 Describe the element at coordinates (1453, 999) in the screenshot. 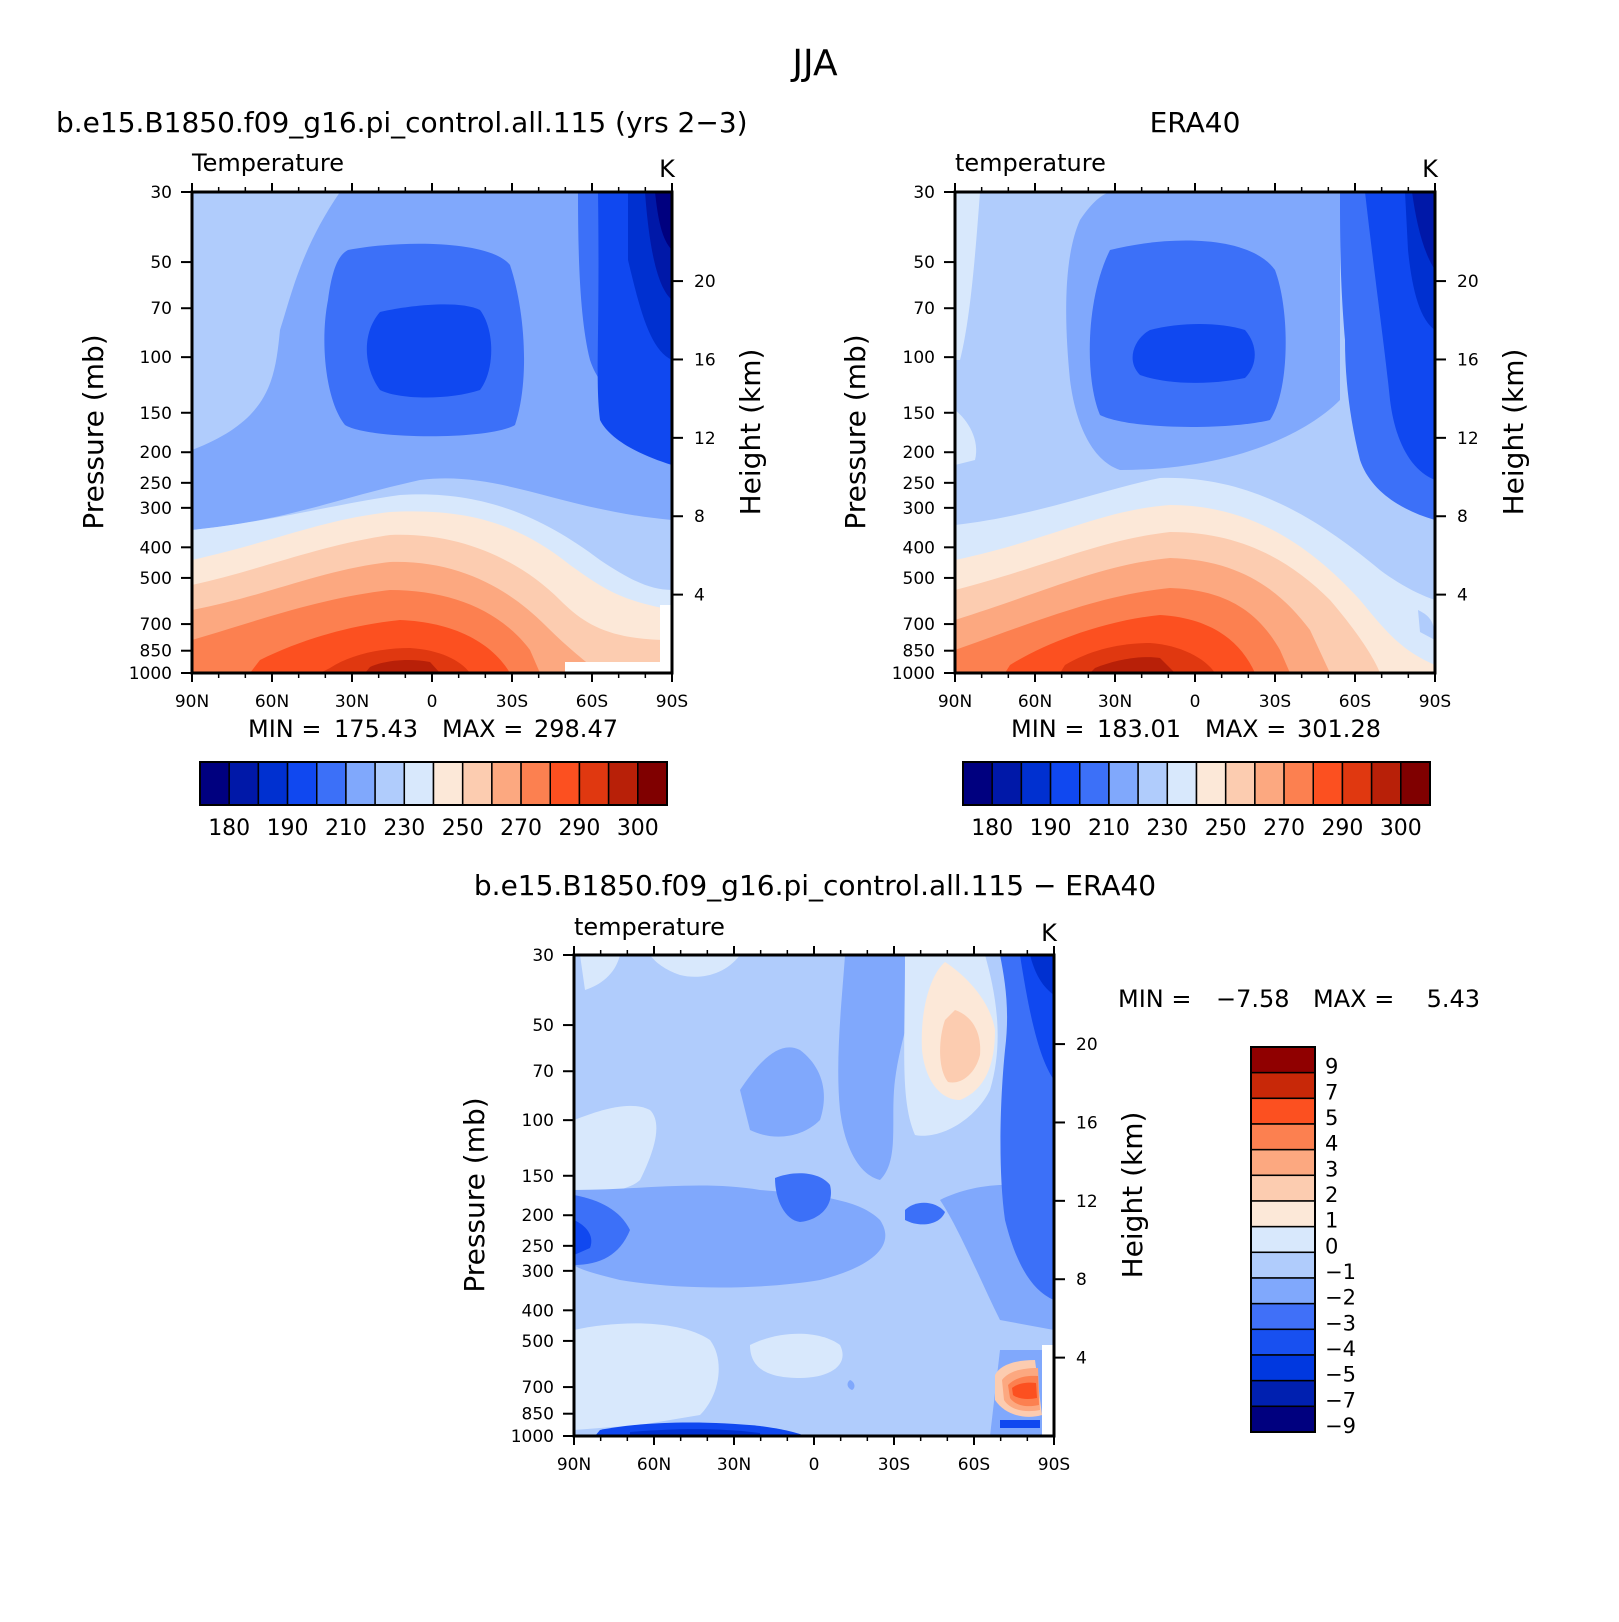

I see `panel-difference-max: 5.43` at that location.